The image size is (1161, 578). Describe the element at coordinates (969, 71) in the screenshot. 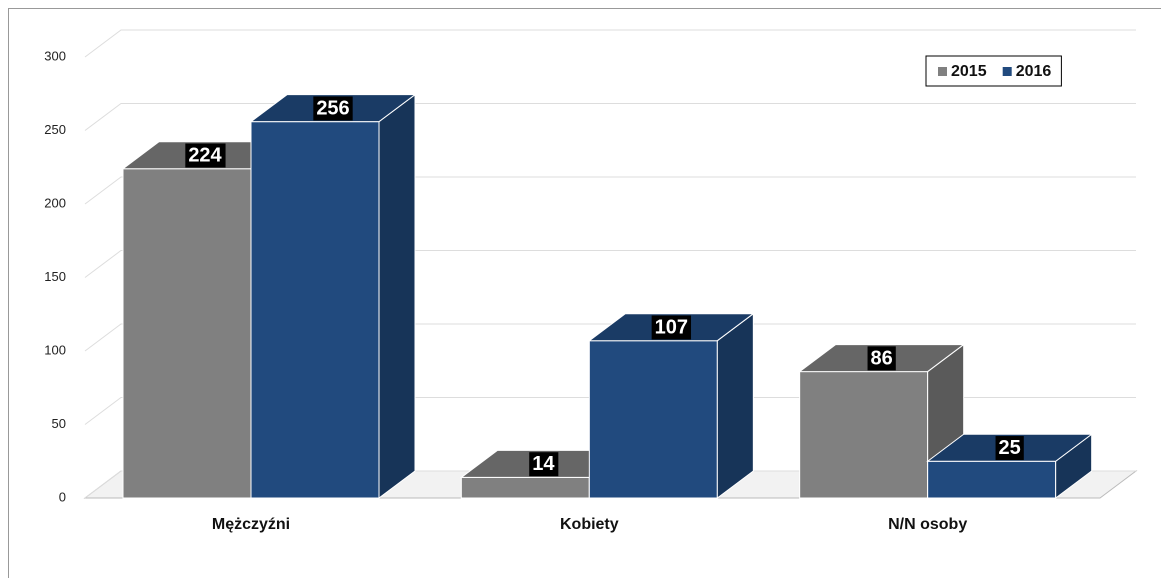

I see `legend-label: 2015` at that location.